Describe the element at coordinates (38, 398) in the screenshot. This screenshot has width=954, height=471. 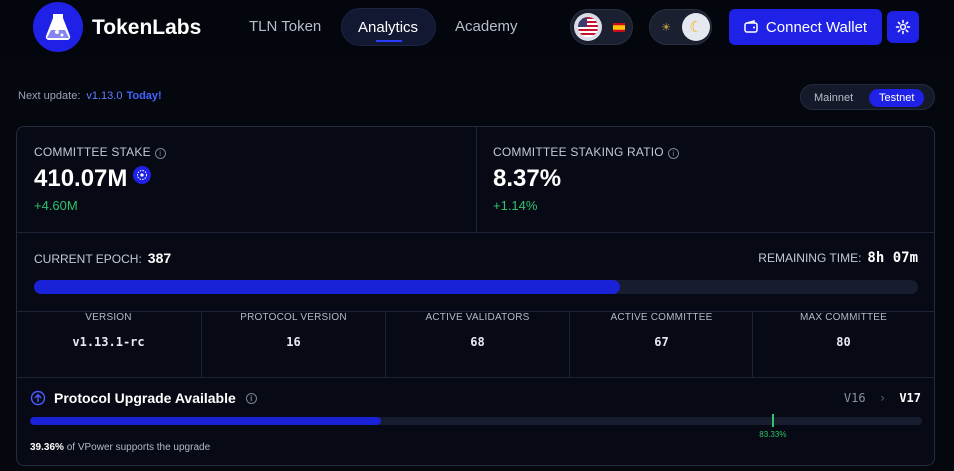
I see `arrow-up-circle-icon` at that location.